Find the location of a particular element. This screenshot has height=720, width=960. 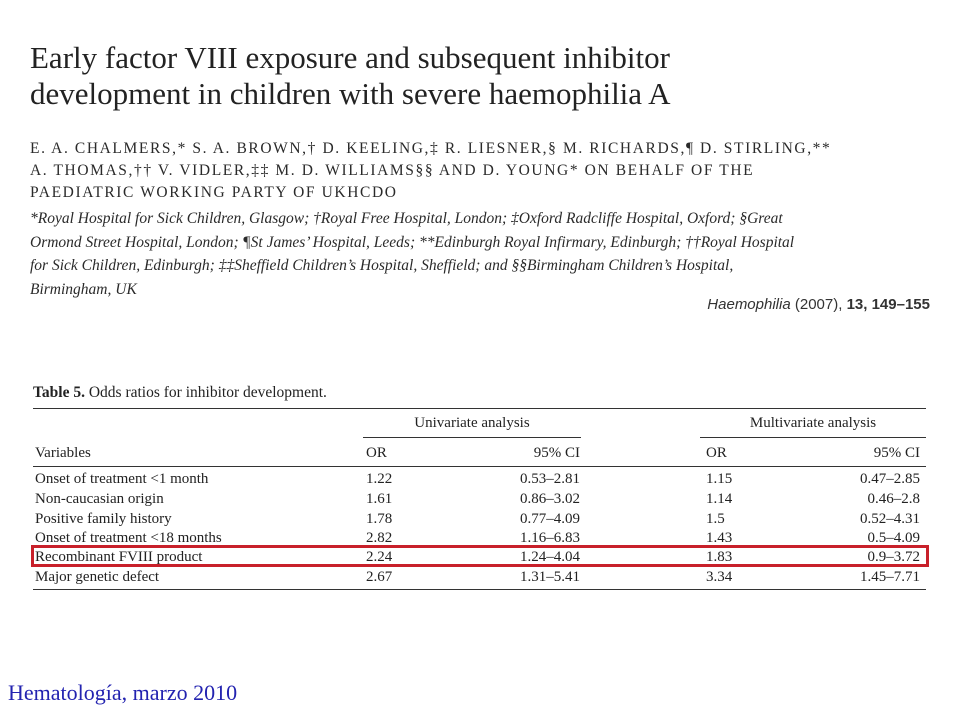

column-header-multivariate-or: OR is located at coordinates (716, 453).